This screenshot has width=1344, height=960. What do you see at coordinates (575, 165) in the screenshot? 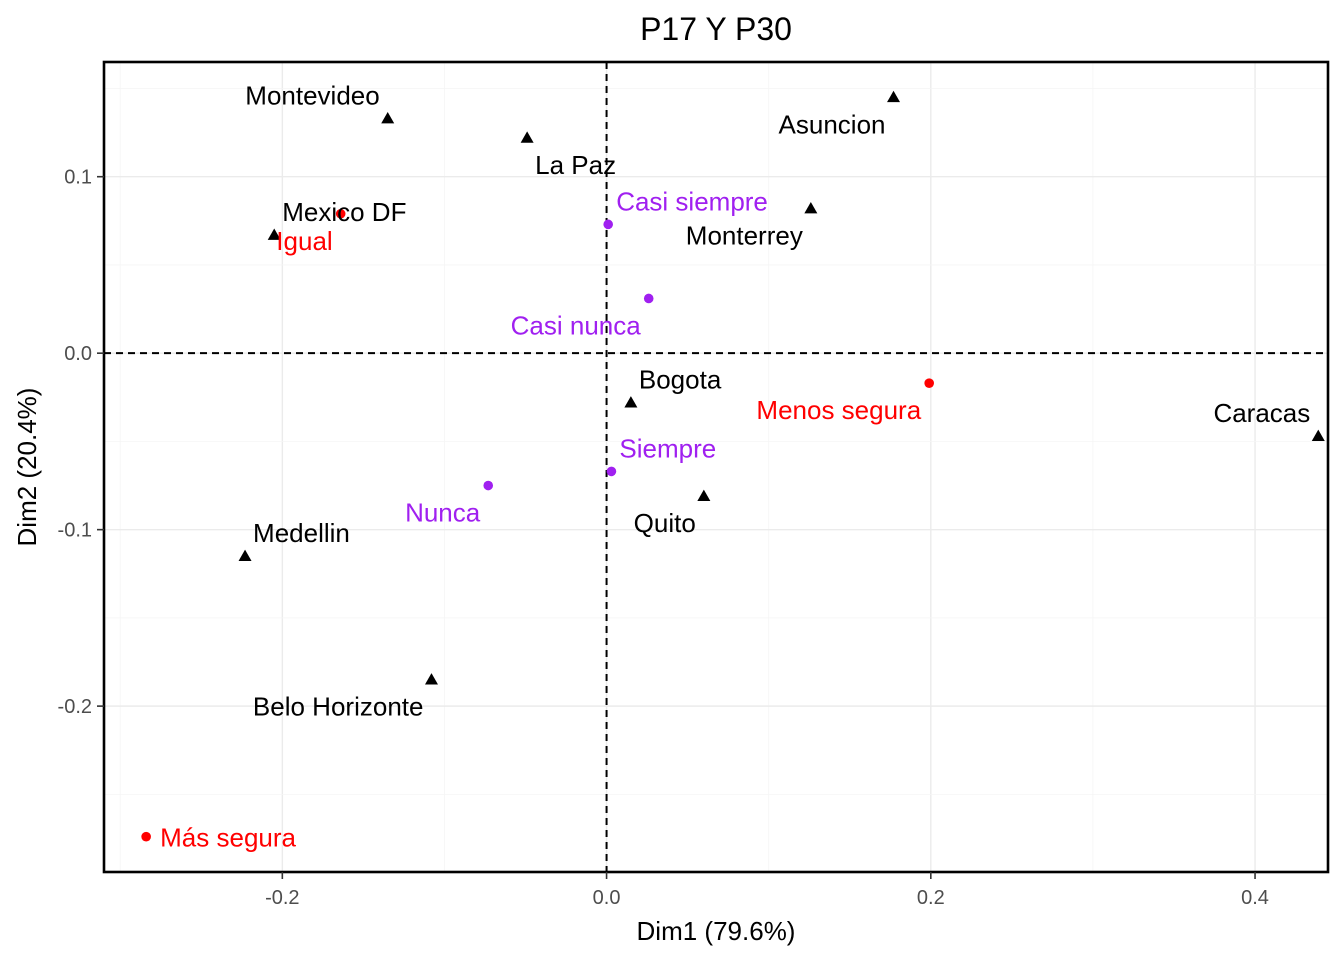
I see `label-la-paz: La Paz` at bounding box center [575, 165].